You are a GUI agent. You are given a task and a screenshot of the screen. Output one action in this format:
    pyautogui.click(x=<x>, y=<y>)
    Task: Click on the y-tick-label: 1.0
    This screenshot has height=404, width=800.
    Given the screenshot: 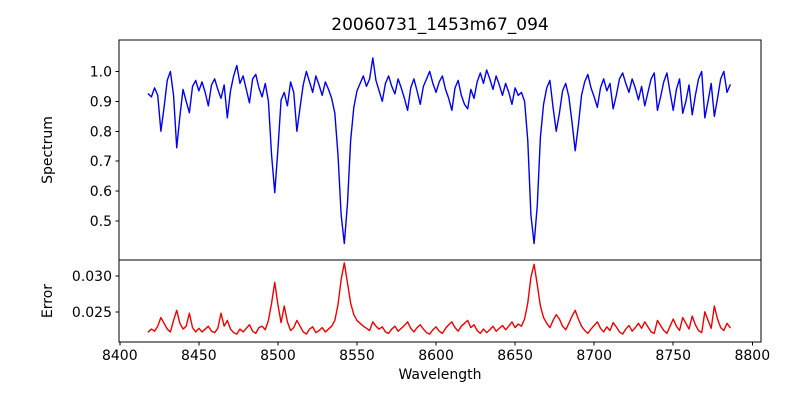 What is the action you would take?
    pyautogui.click(x=101, y=72)
    